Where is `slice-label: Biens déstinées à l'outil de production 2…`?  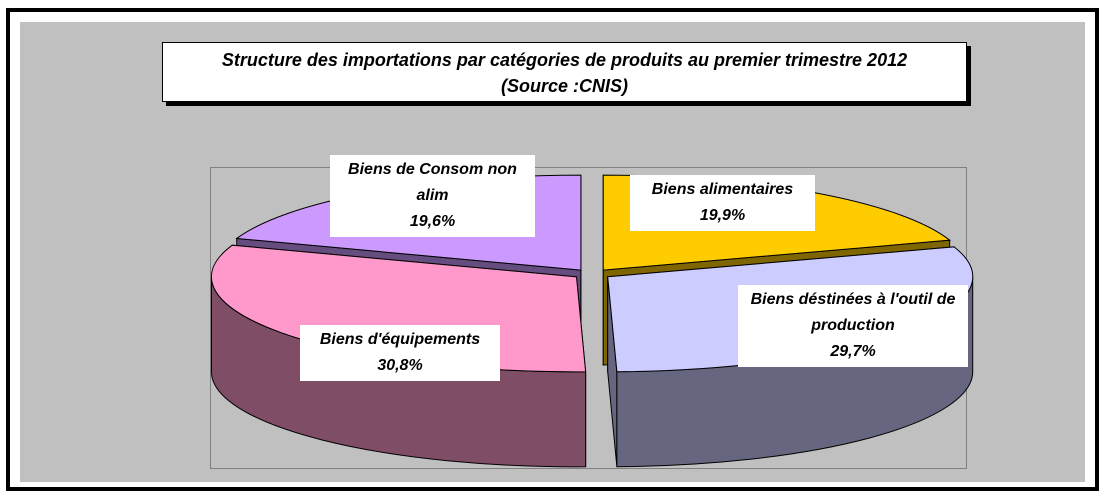
slice-label: Biens déstinées à l'outil de production 2… is located at coordinates (853, 326).